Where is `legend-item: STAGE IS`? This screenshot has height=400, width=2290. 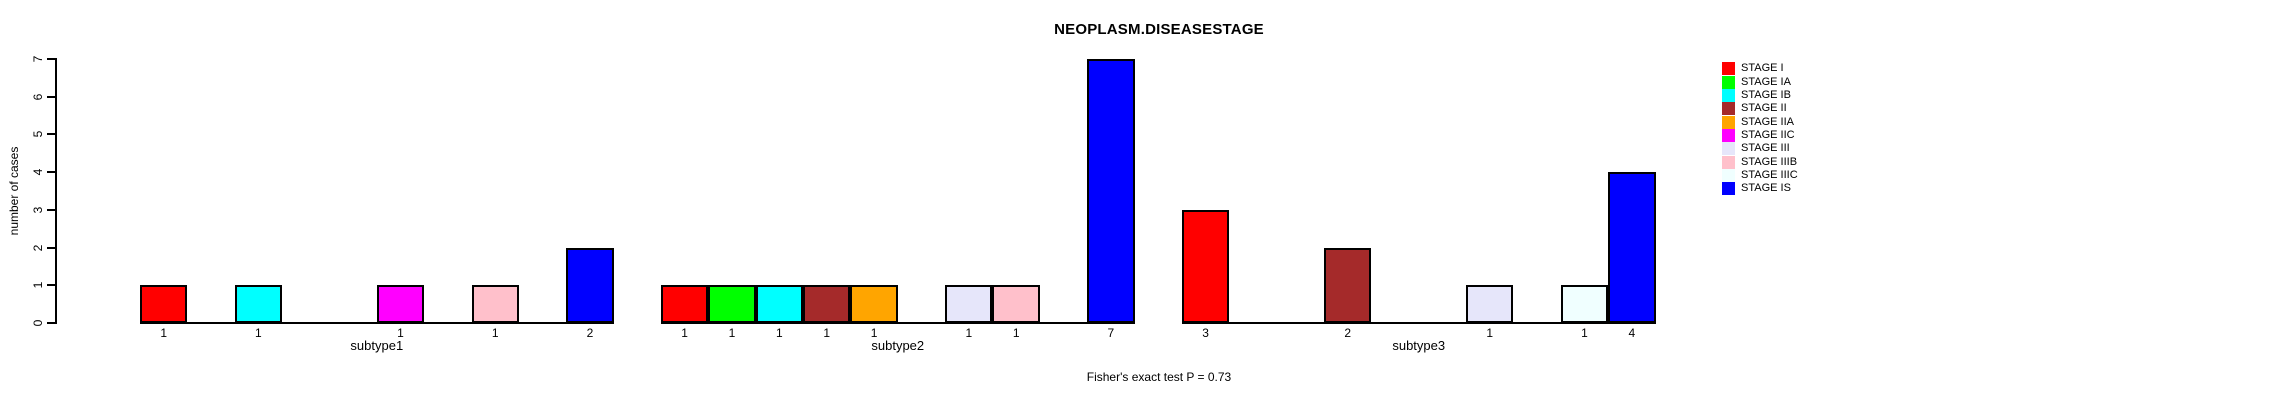 legend-item: STAGE IS is located at coordinates (1760, 189).